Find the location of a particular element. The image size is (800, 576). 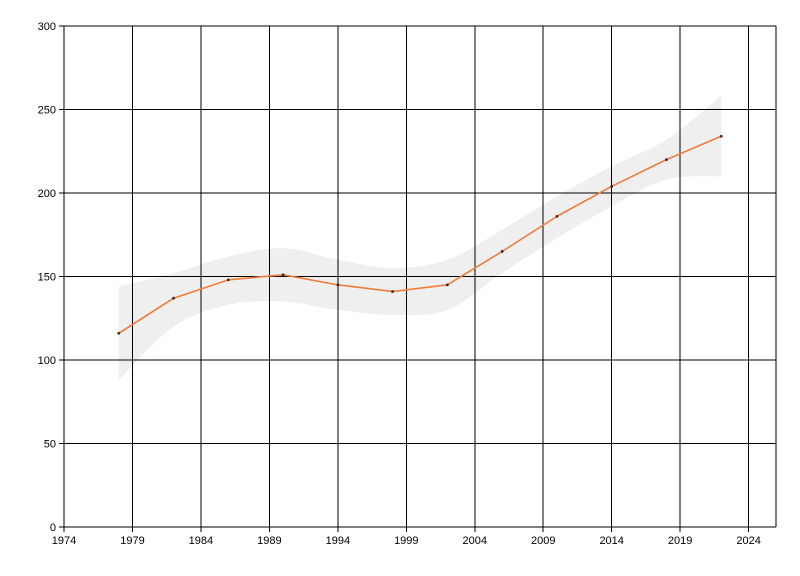

x-tick-label: 2024 is located at coordinates (748, 541).